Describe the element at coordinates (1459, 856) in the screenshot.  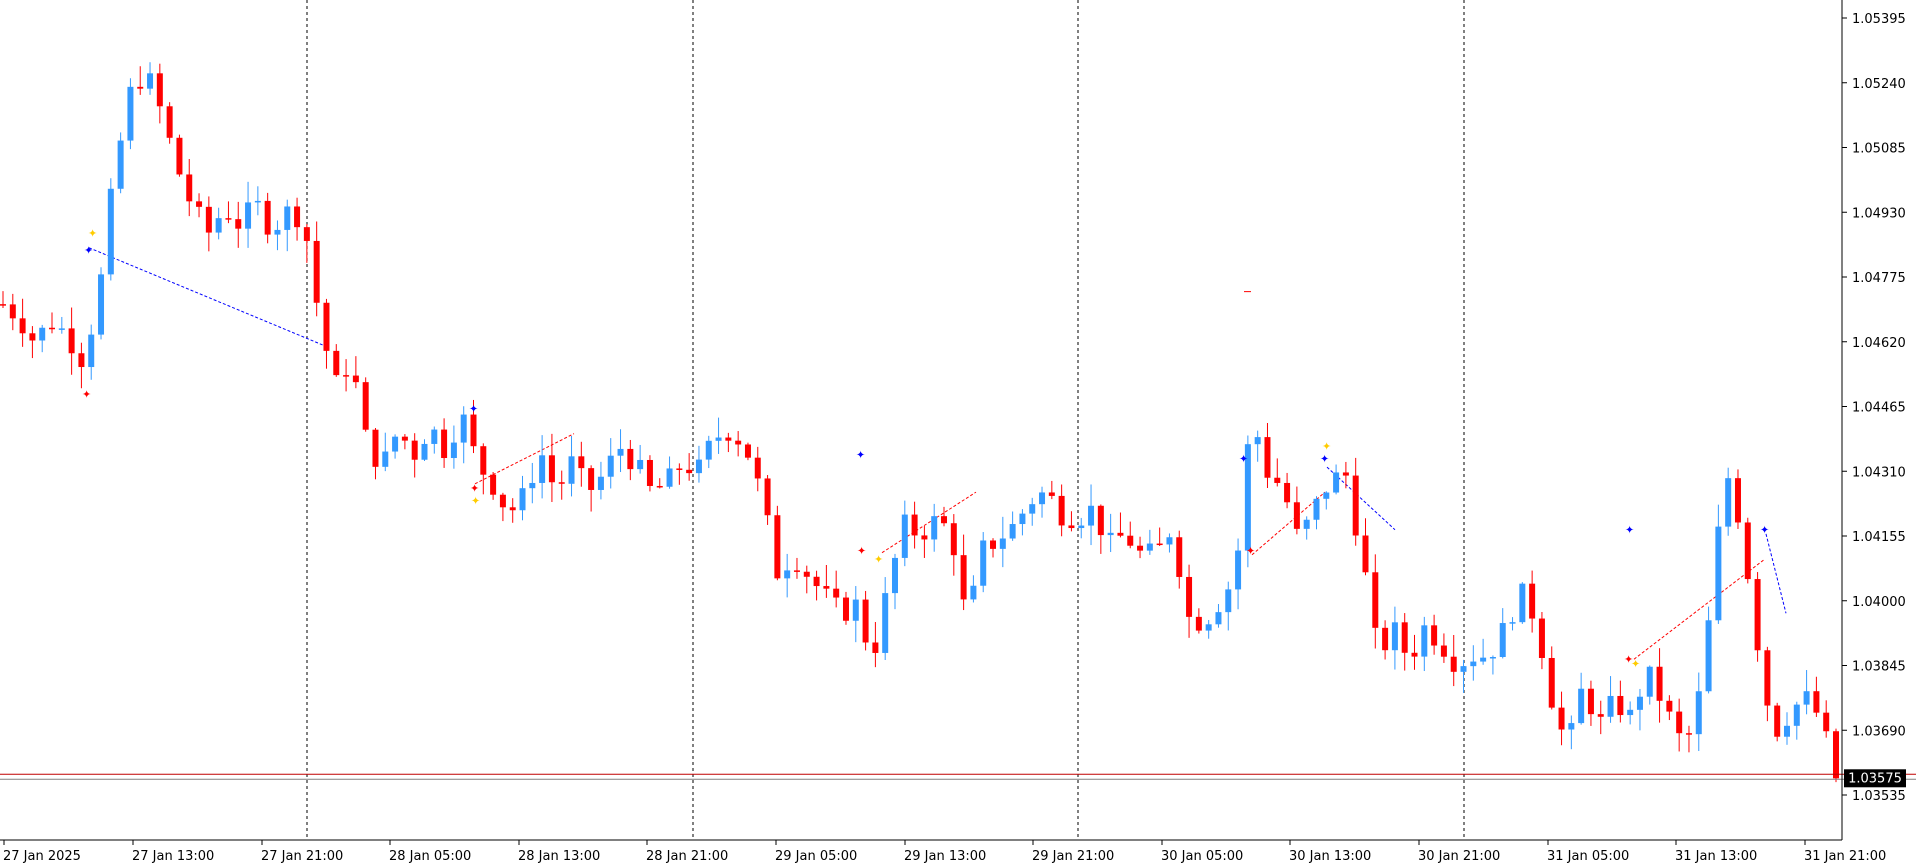
I see `time-tick-label: 30 Jan 21:00` at that location.